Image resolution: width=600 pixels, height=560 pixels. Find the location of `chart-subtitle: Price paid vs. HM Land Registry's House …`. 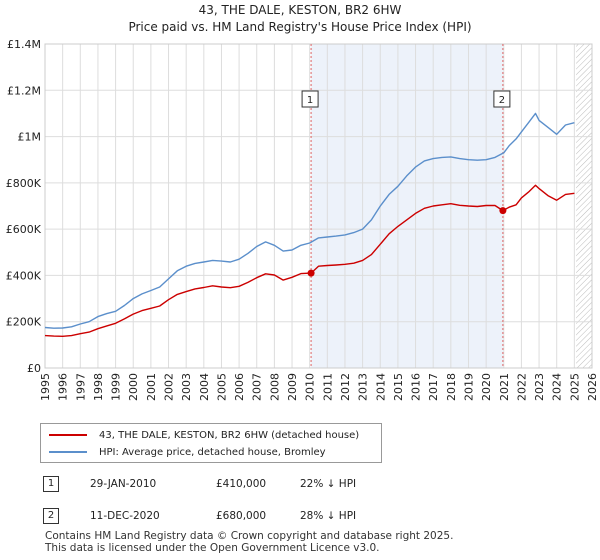

chart-subtitle: Price paid vs. HM Land Registry's House … is located at coordinates (300, 27).